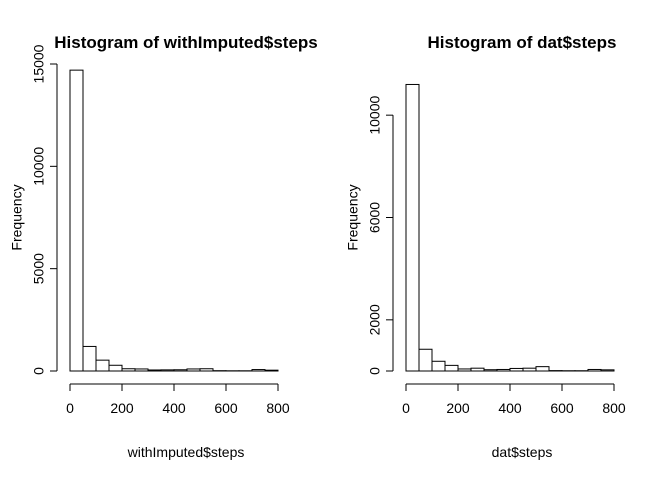  Describe the element at coordinates (522, 42) in the screenshot. I see `chart-title: Histogram of dat$steps` at that location.